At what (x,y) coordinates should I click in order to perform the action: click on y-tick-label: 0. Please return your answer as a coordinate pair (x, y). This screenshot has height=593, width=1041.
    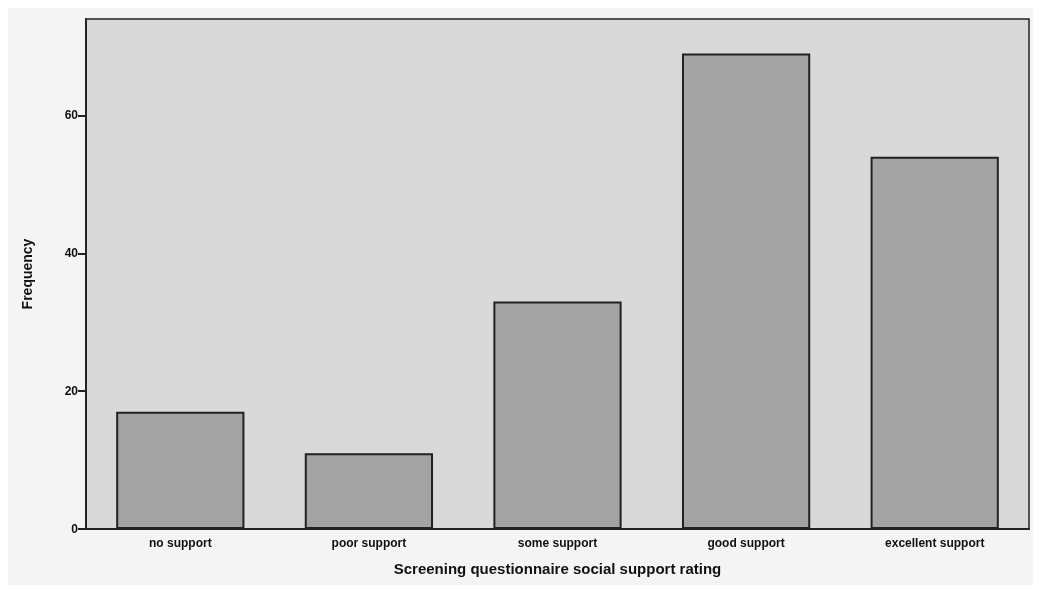
    Looking at the image, I should click on (75, 529).